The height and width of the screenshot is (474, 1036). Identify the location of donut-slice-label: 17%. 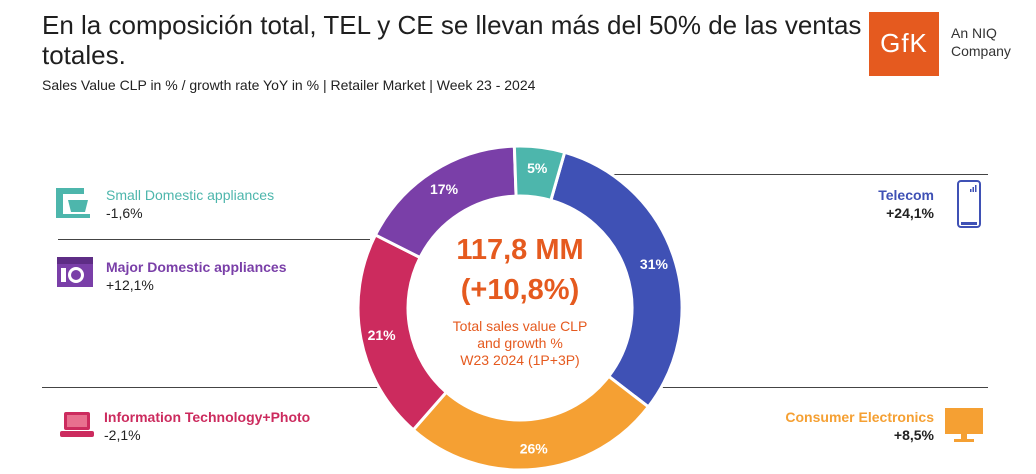
(444, 189).